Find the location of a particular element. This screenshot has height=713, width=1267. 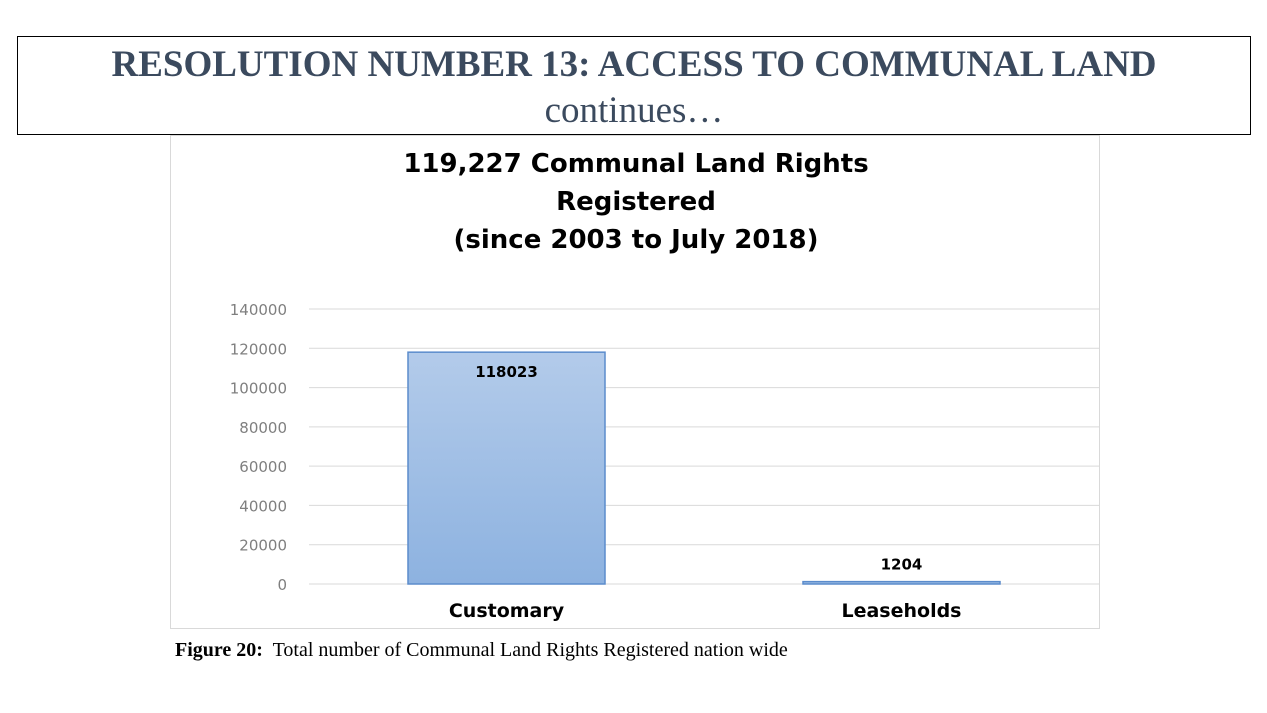

y-tick-label: 140000 is located at coordinates (258, 310).